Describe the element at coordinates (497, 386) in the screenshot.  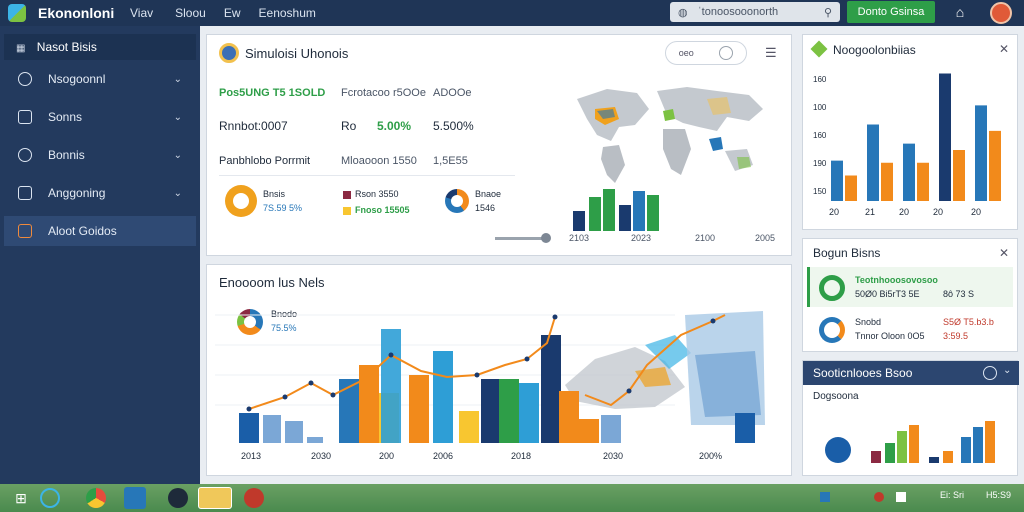
I see `main-bars` at that location.